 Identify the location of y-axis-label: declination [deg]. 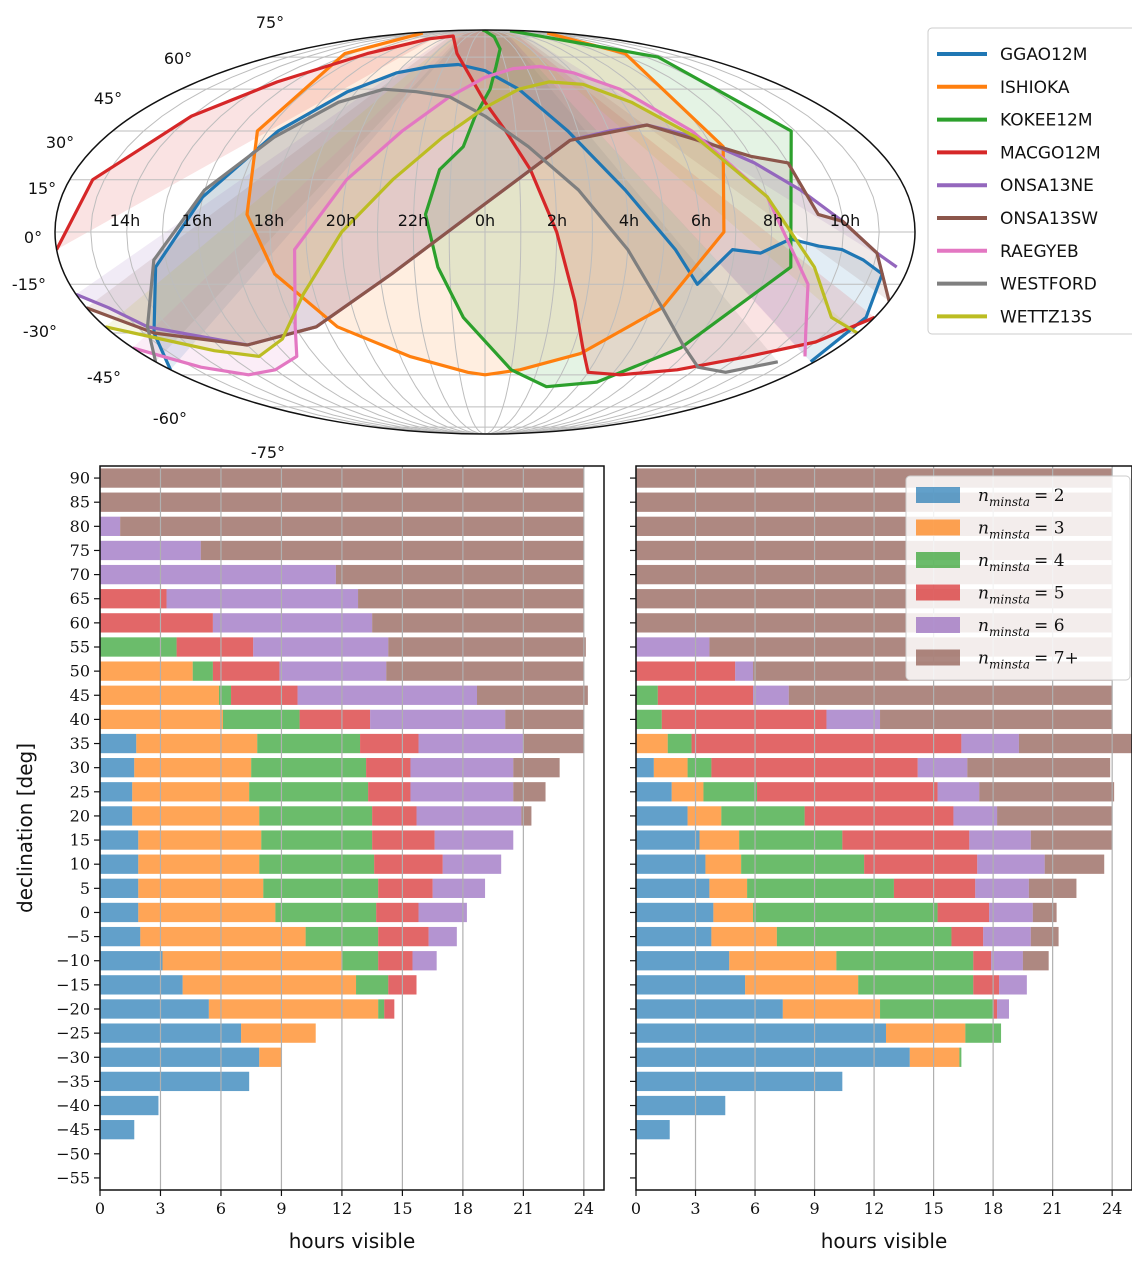
(25, 828).